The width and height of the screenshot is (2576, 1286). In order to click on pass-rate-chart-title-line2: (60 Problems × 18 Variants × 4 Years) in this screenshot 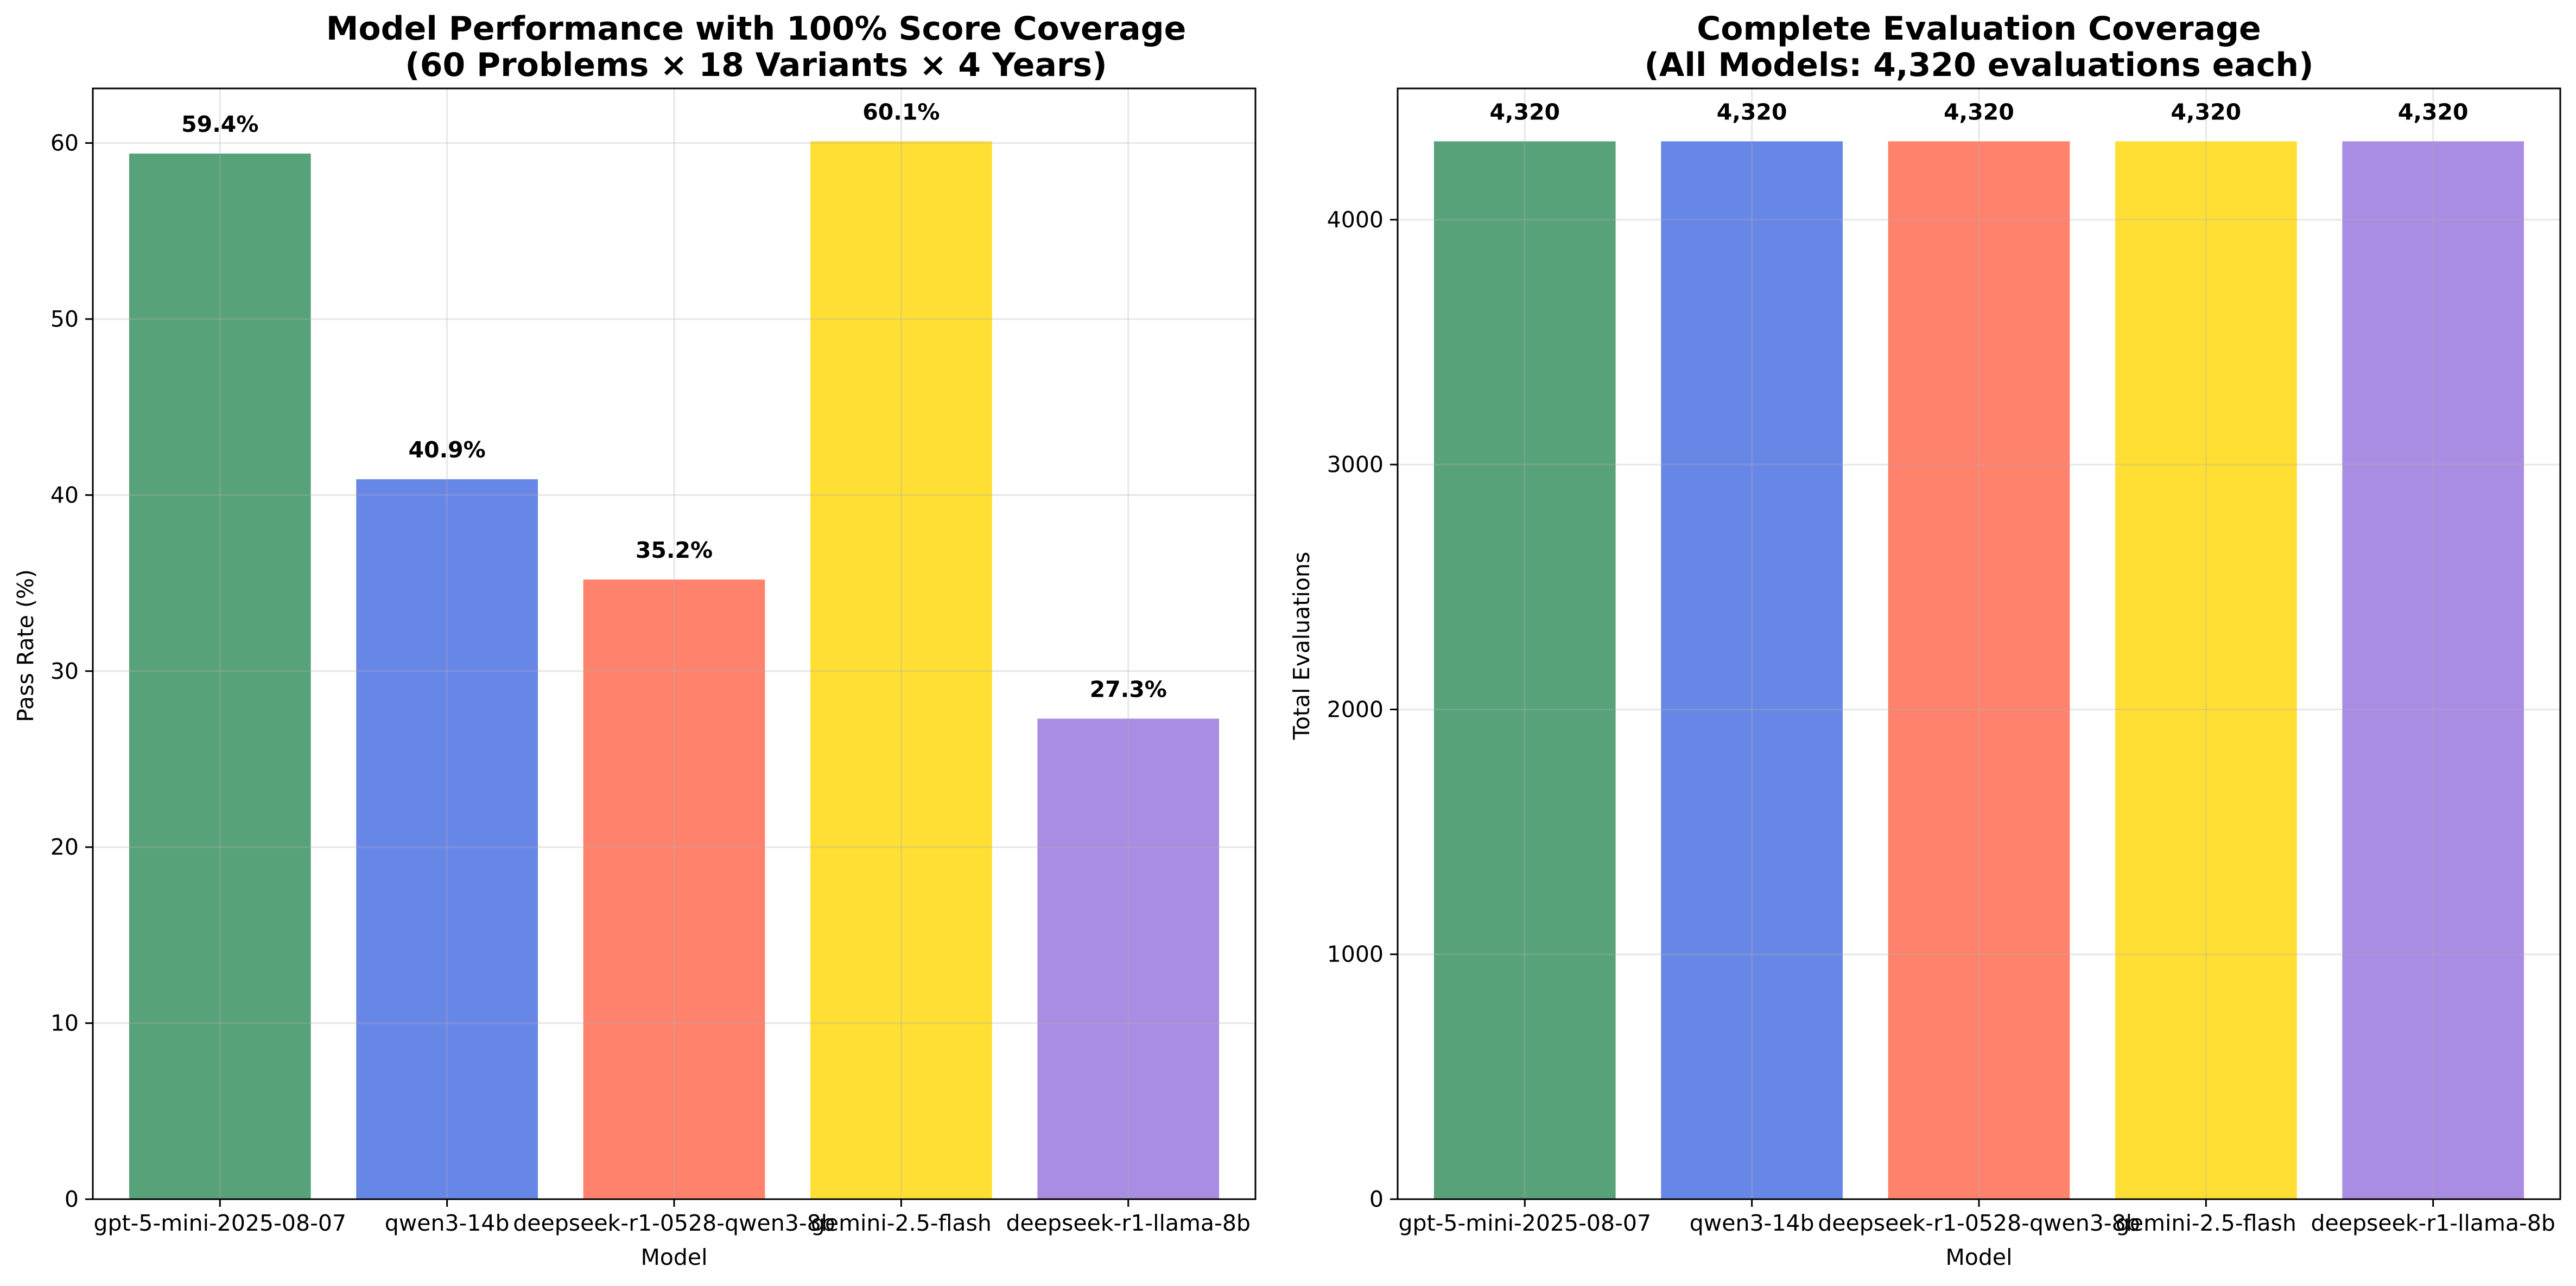, I will do `click(756, 65)`.